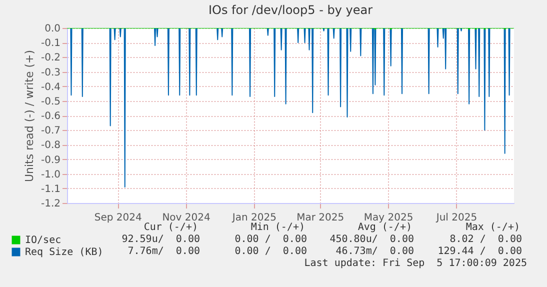  Describe the element at coordinates (50, 160) in the screenshot. I see `y-tick-label: -0.9` at that location.